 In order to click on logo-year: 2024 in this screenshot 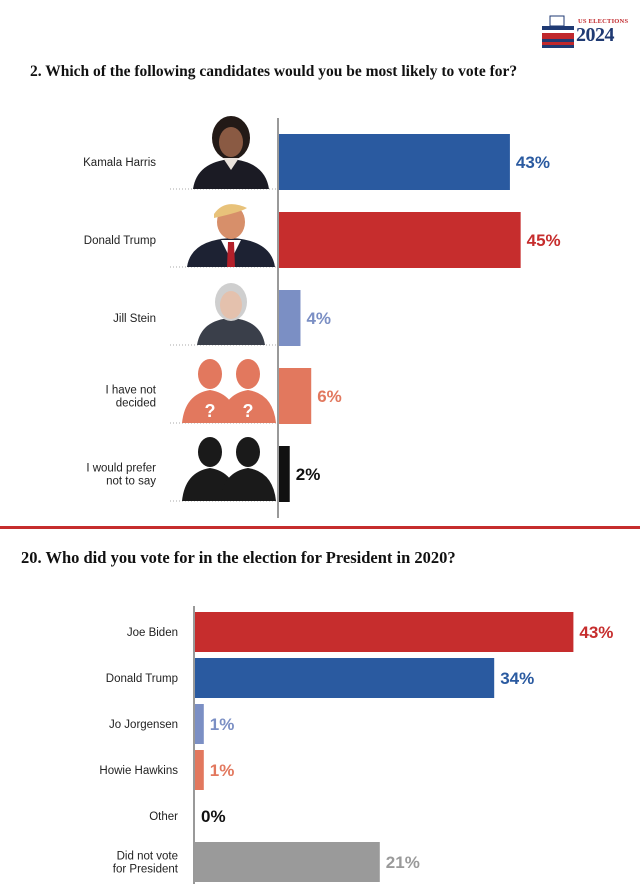, I will do `click(595, 35)`.